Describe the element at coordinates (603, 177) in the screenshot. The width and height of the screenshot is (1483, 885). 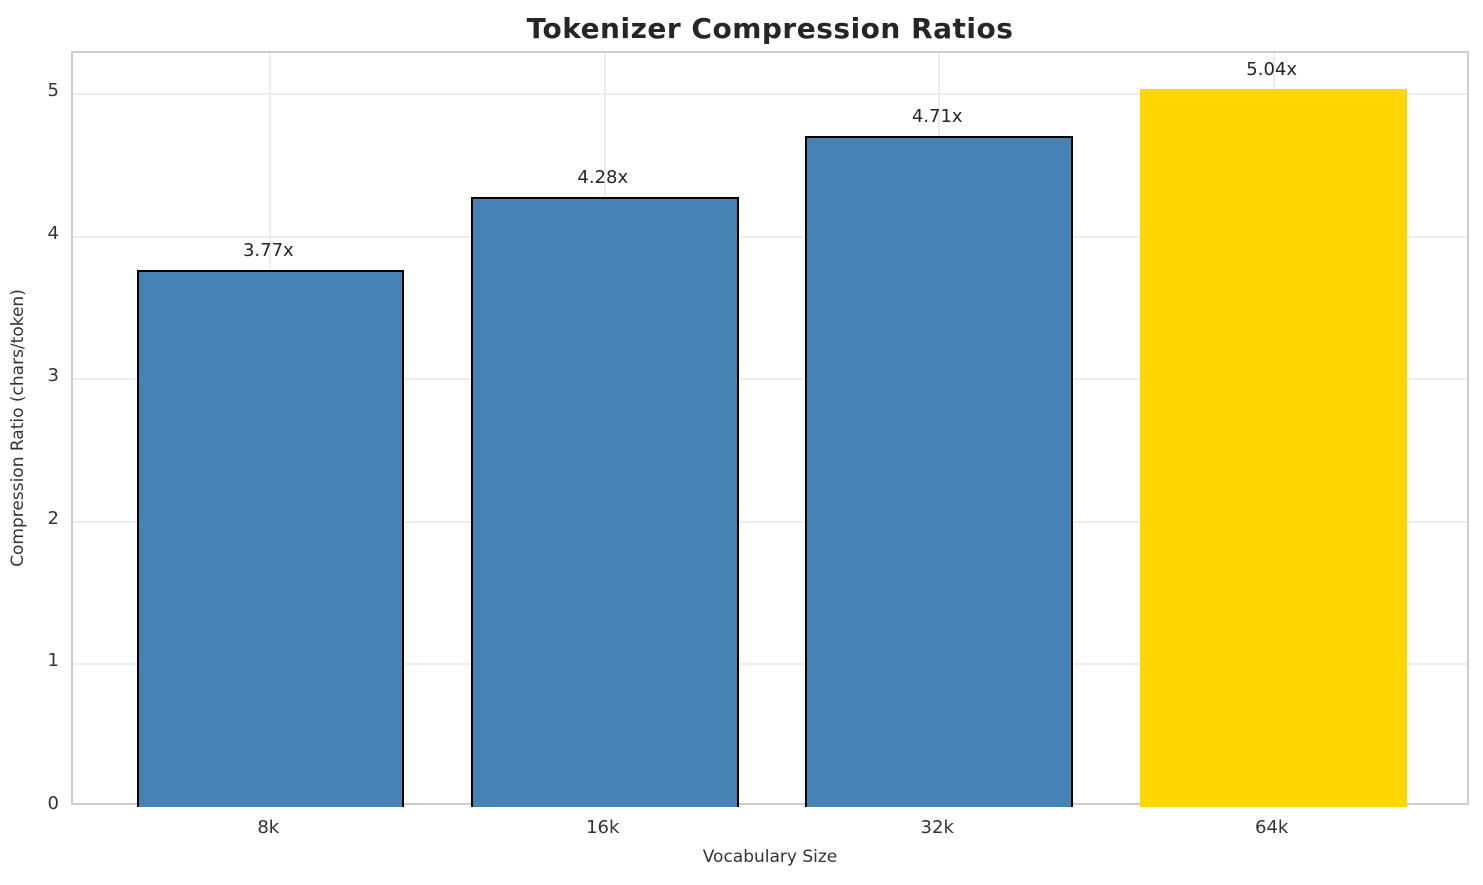
I see `bar-value-label: 4.28x` at that location.